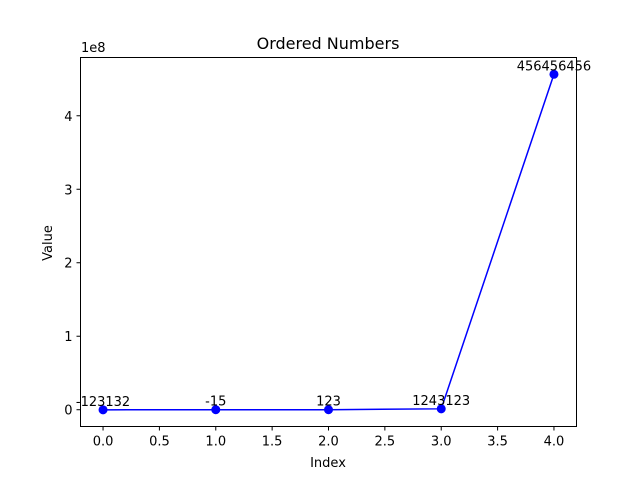 The image size is (640, 480). I want to click on data-point-label: 1243123, so click(441, 401).